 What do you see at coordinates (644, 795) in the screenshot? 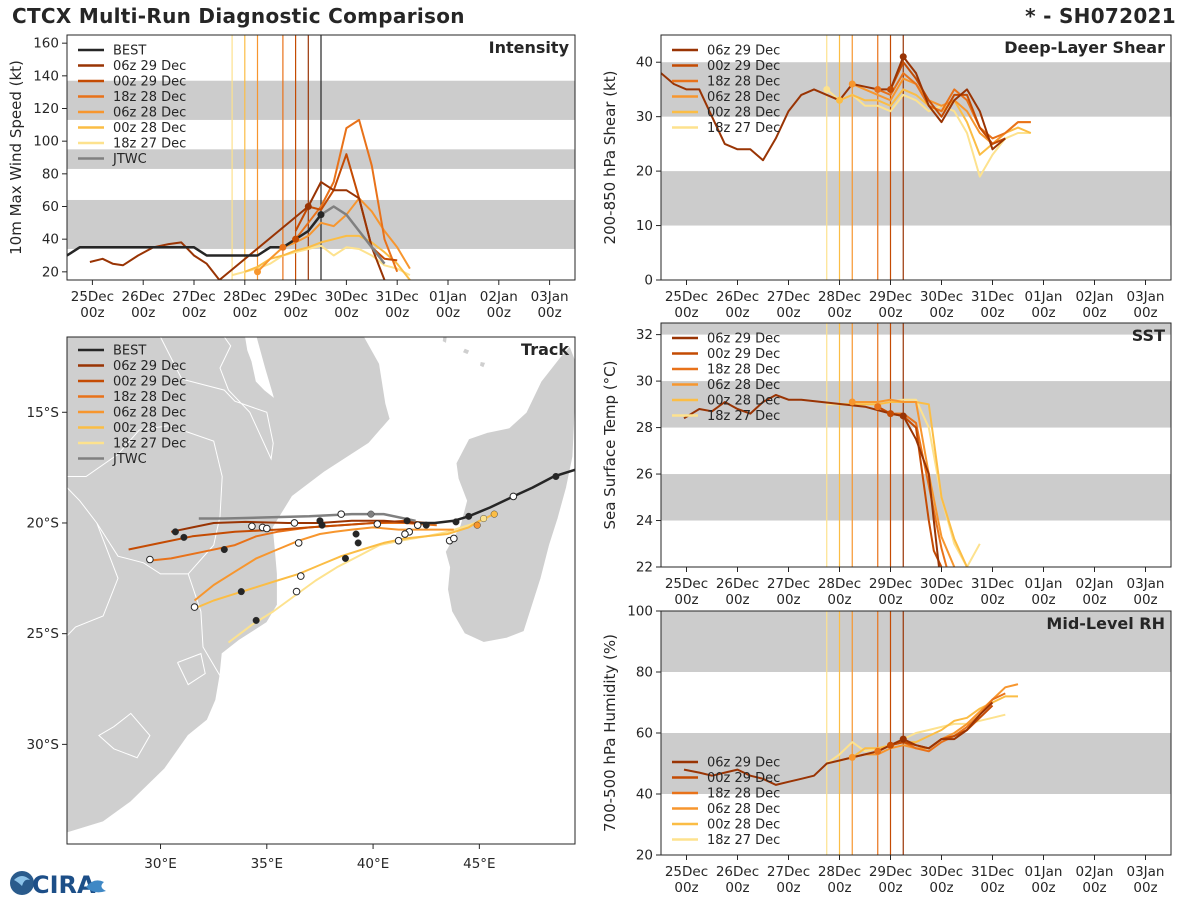
I see `y-tick-label: 40` at bounding box center [644, 795].